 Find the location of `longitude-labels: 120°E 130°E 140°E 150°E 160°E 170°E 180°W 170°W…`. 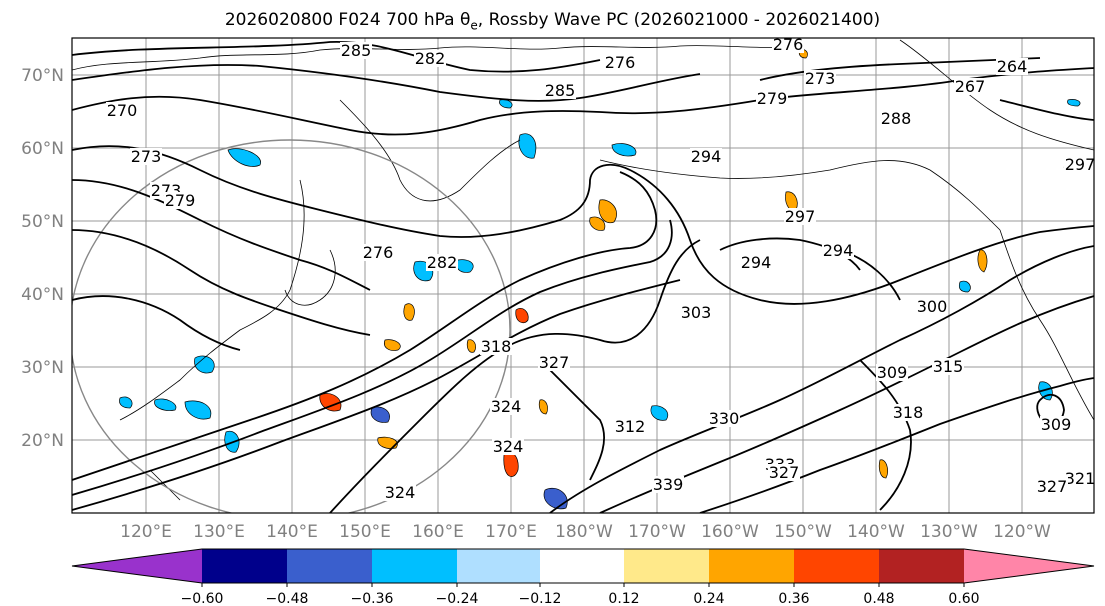

longitude-labels: 120°E 130°E 140°E 150°E 160°E 170°E 180°W 170°W… is located at coordinates (585, 532).